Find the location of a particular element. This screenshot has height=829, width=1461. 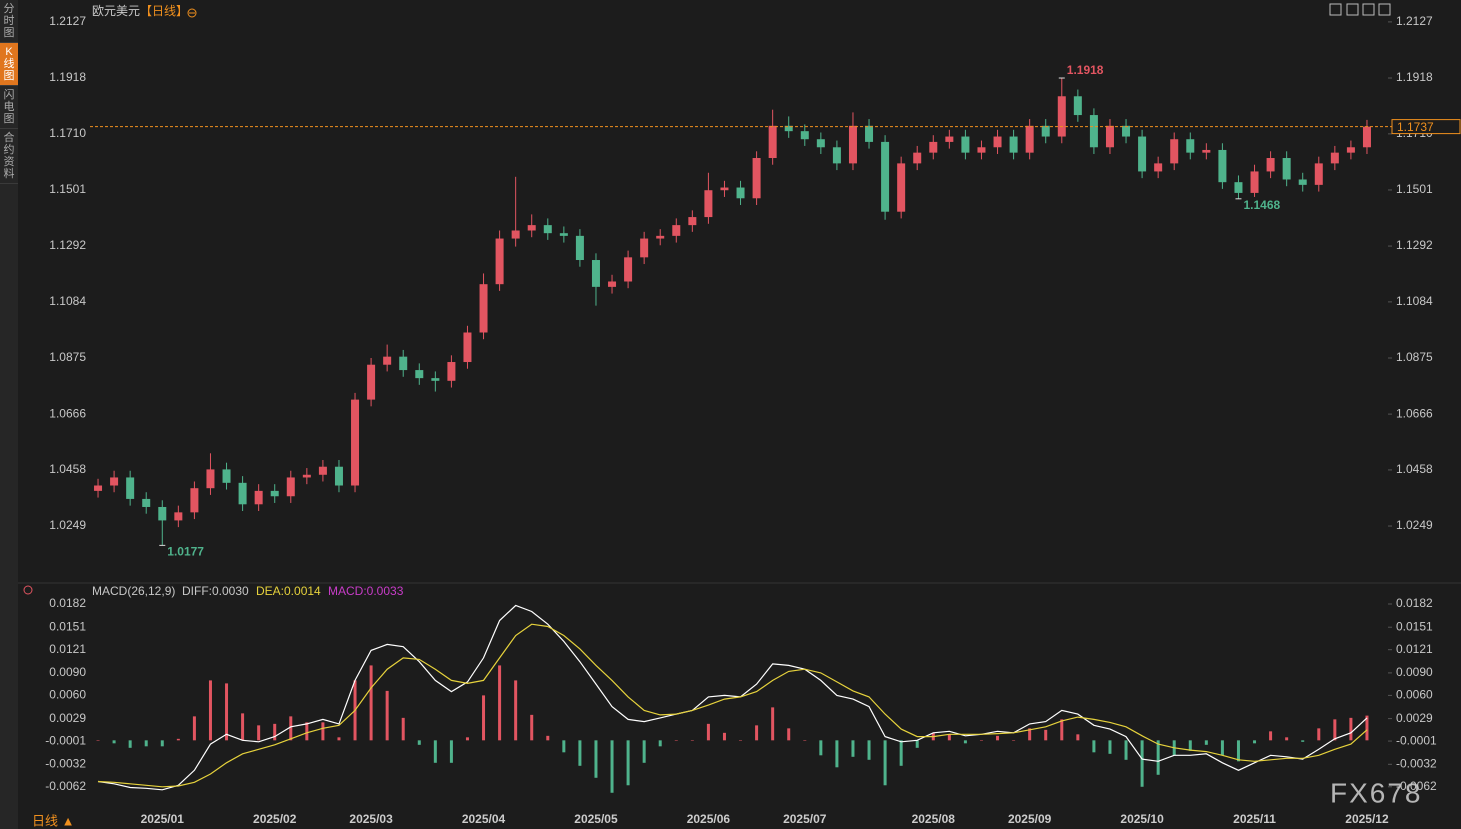

legend-entry: DIFF:0.0030 is located at coordinates (215, 591).